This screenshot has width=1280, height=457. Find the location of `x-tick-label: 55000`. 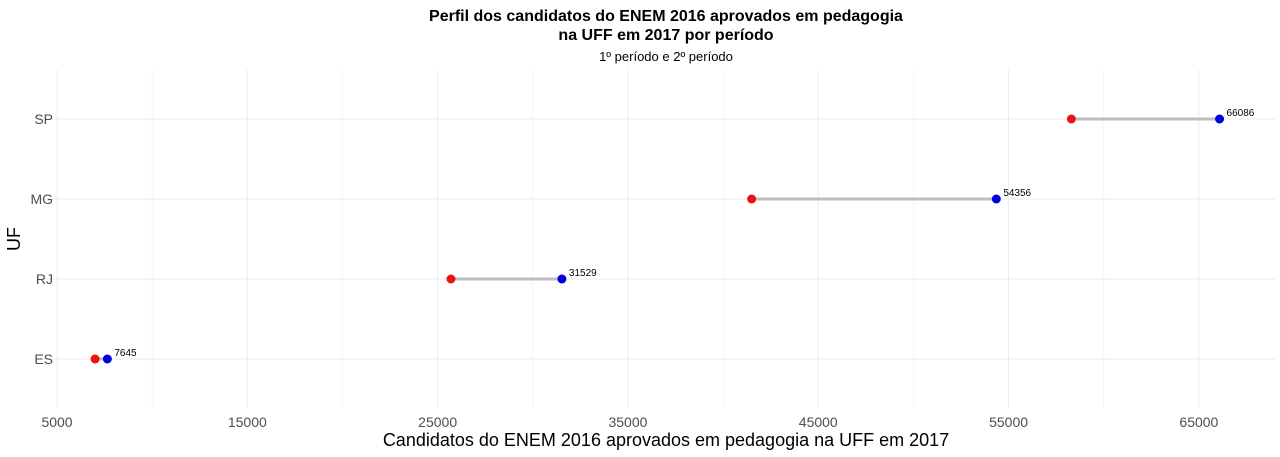

x-tick-label: 55000 is located at coordinates (1008, 422).